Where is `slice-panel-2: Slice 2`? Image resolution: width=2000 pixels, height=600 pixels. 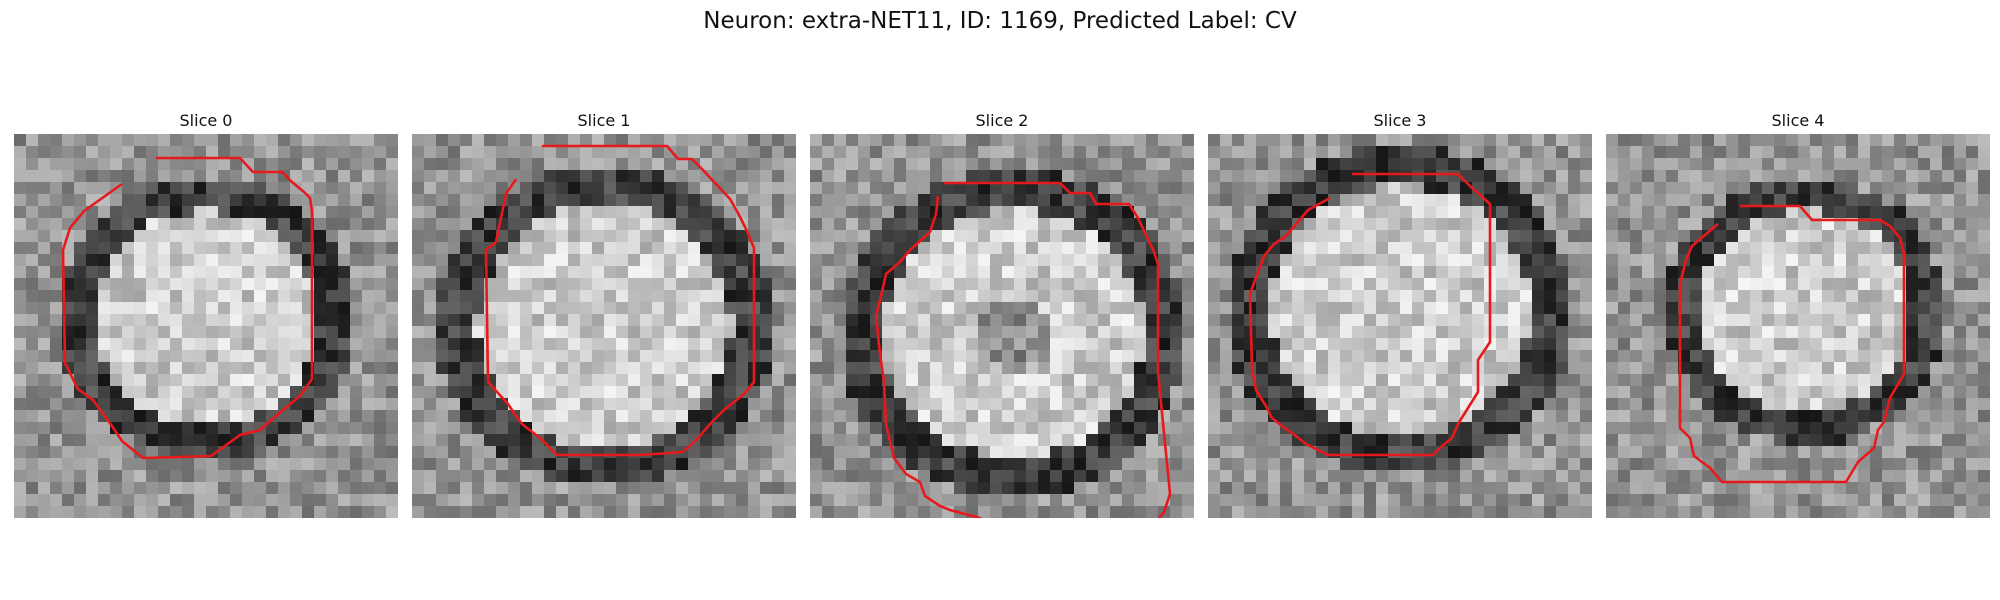 slice-panel-2: Slice 2 is located at coordinates (1002, 313).